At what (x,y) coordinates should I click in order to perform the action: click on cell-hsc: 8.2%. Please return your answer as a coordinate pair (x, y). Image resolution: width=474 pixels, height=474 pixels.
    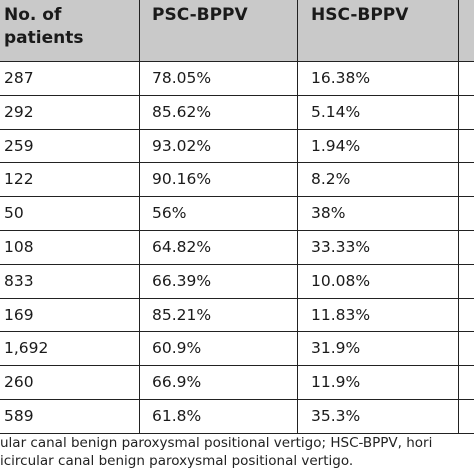
    Looking at the image, I should click on (331, 179).